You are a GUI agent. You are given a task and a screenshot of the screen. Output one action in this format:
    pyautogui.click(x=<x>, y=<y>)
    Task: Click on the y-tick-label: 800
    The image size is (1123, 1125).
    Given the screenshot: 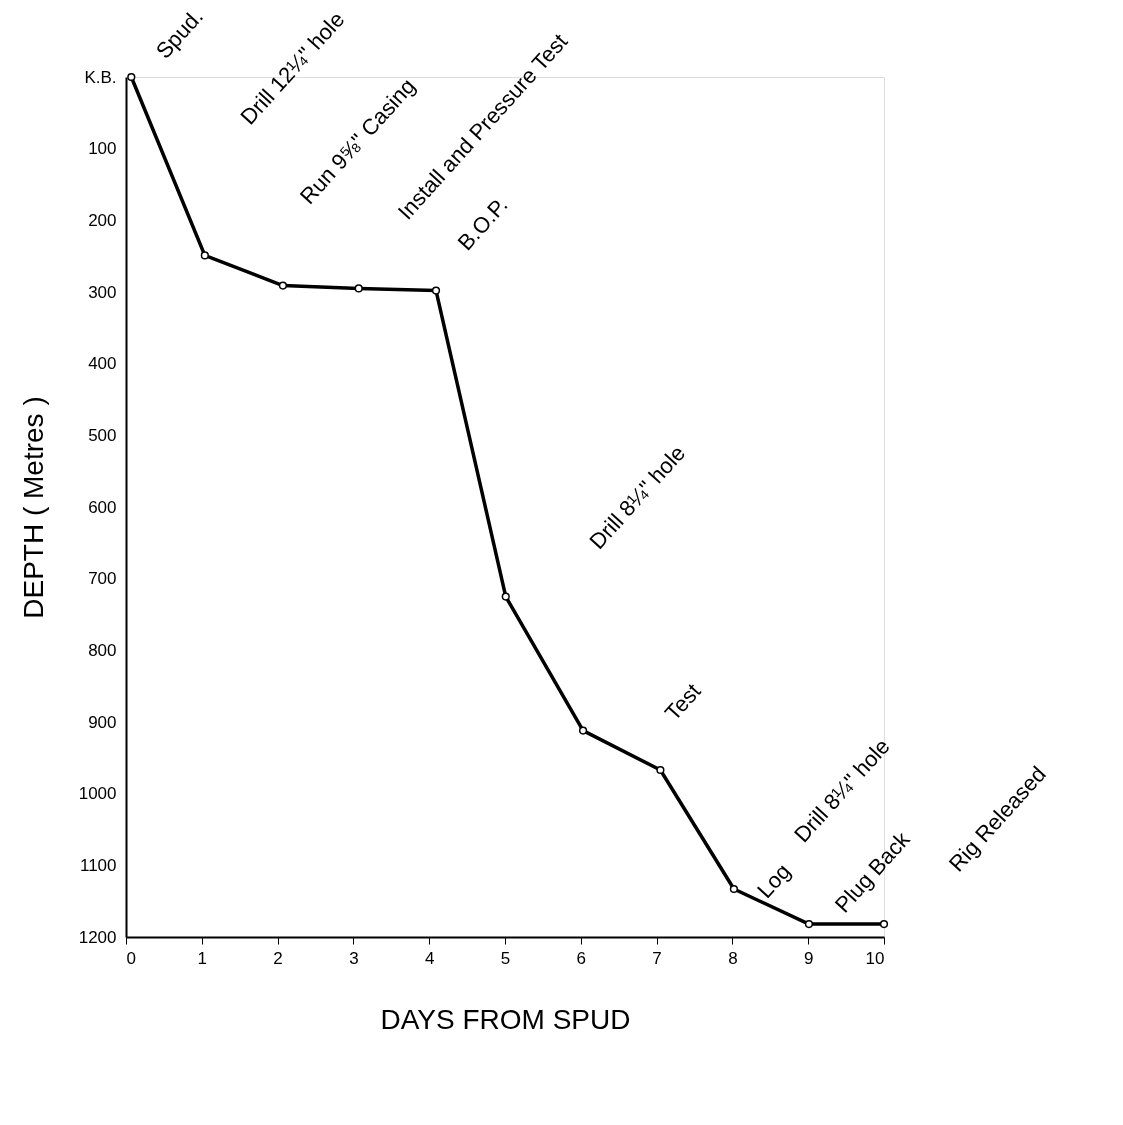 What is the action you would take?
    pyautogui.click(x=102, y=650)
    